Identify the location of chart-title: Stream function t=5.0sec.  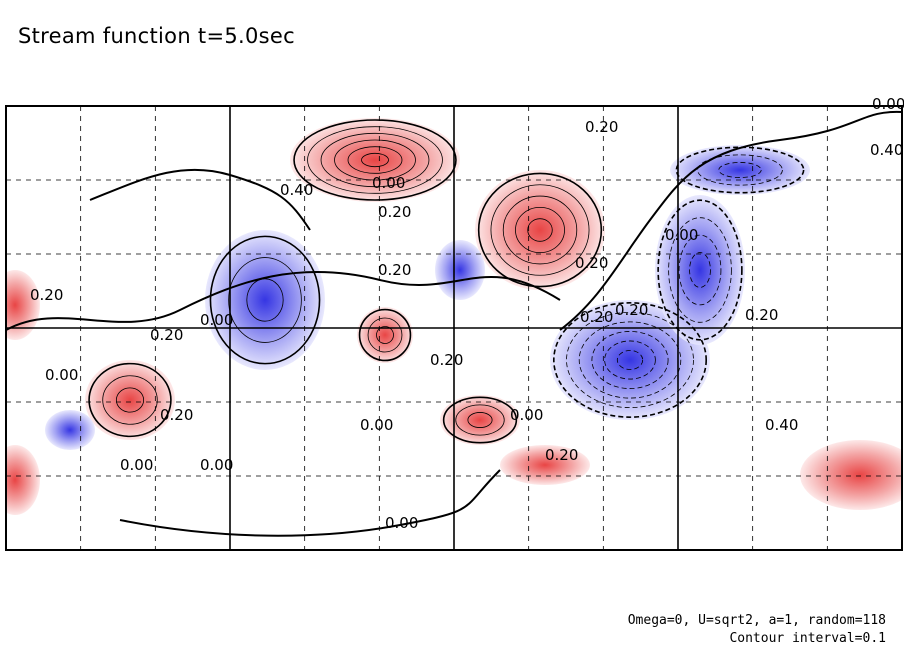
(156, 36).